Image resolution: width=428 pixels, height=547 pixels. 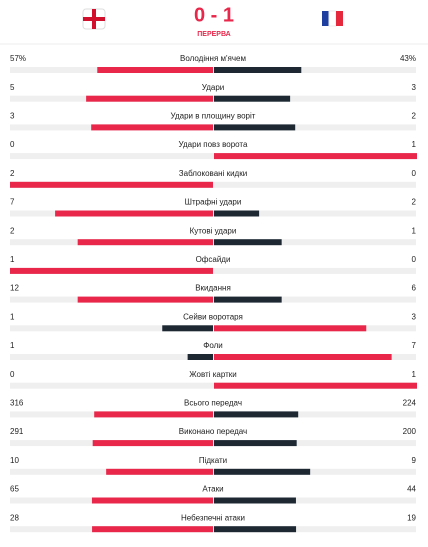 I want to click on stat-label: Заблоковані кидки, so click(x=213, y=173).